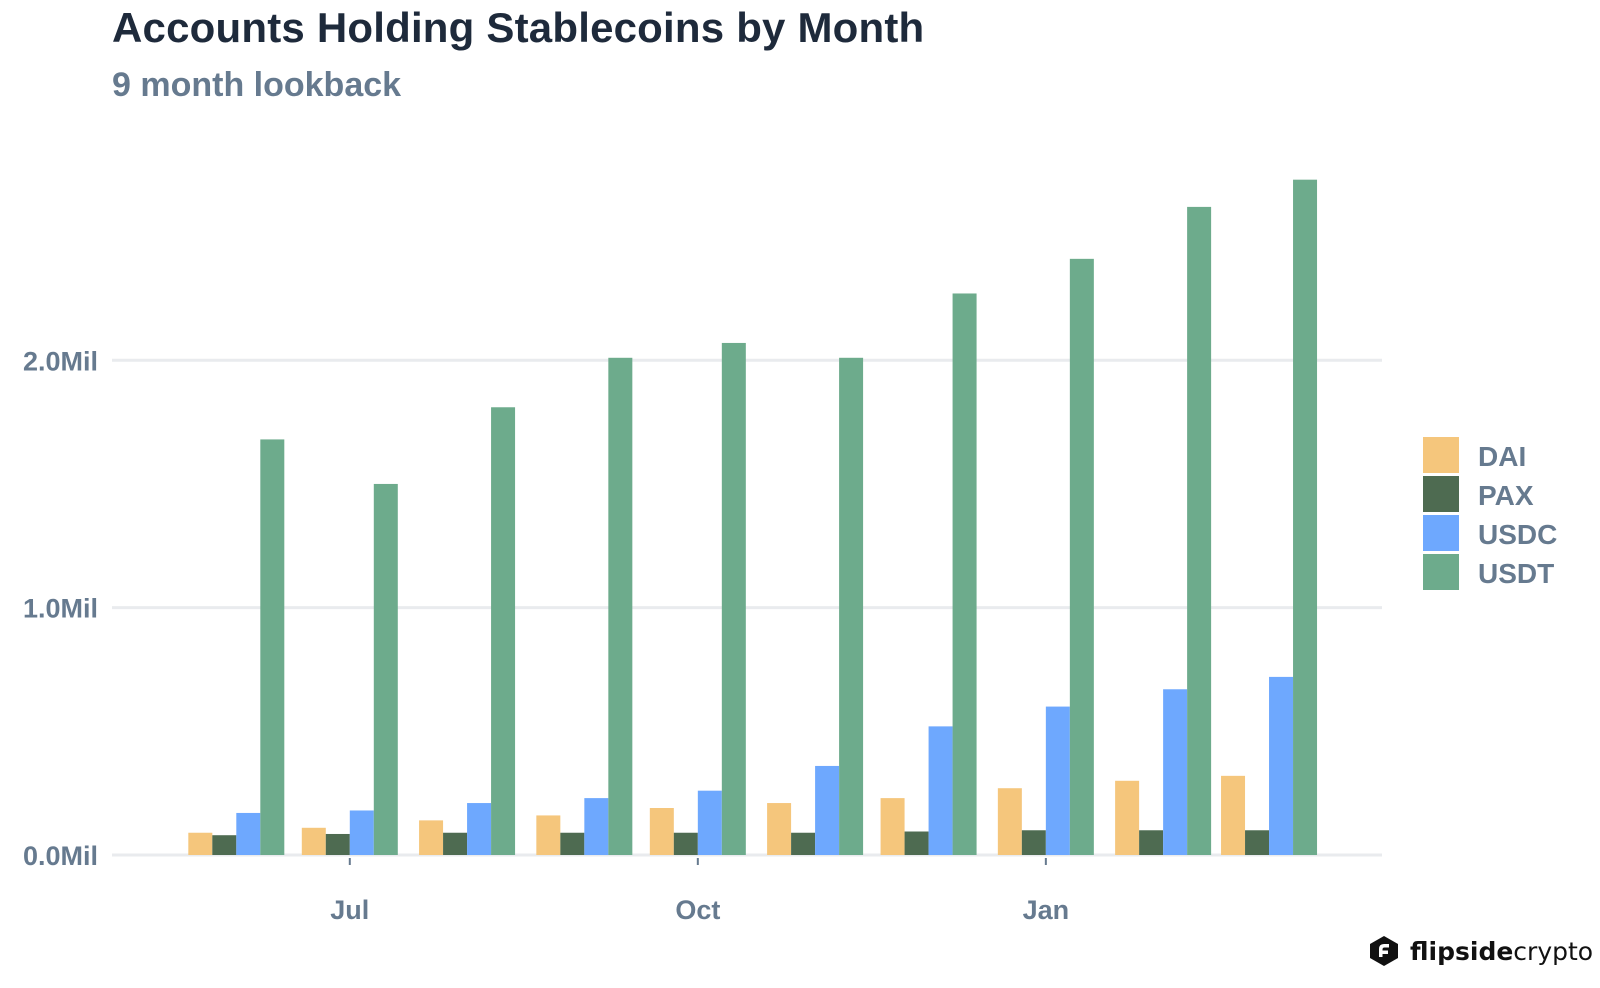 This screenshot has width=1600, height=988. Describe the element at coordinates (1462, 951) in the screenshot. I see `brand-wordmark-part1: flipside` at that location.